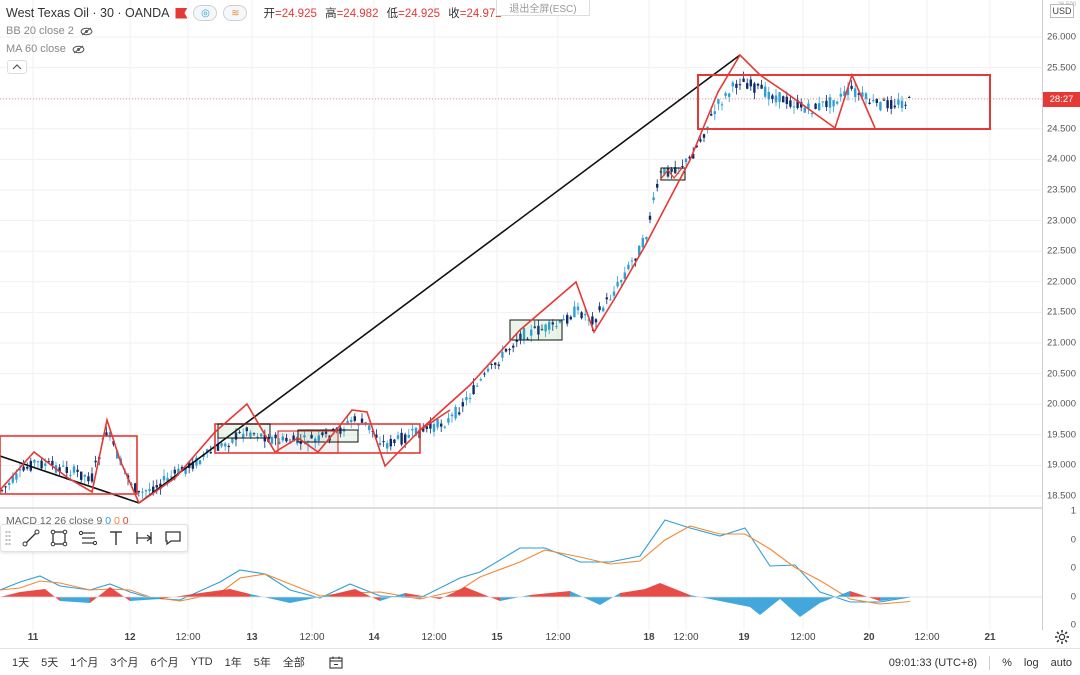 The height and width of the screenshot is (675, 1080). I want to click on drag-handle, so click(8, 538).